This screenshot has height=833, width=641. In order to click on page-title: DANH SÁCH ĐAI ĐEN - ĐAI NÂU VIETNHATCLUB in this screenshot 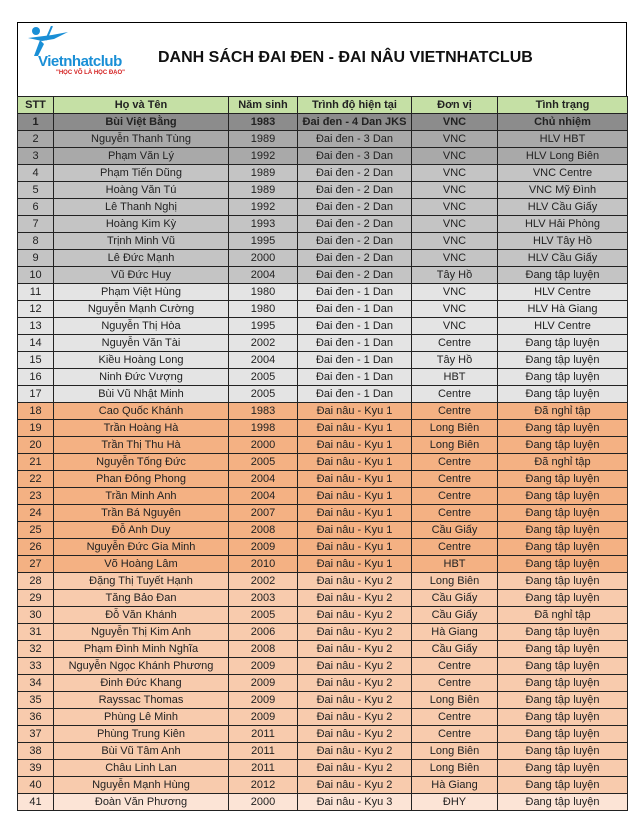, I will do `click(345, 57)`.